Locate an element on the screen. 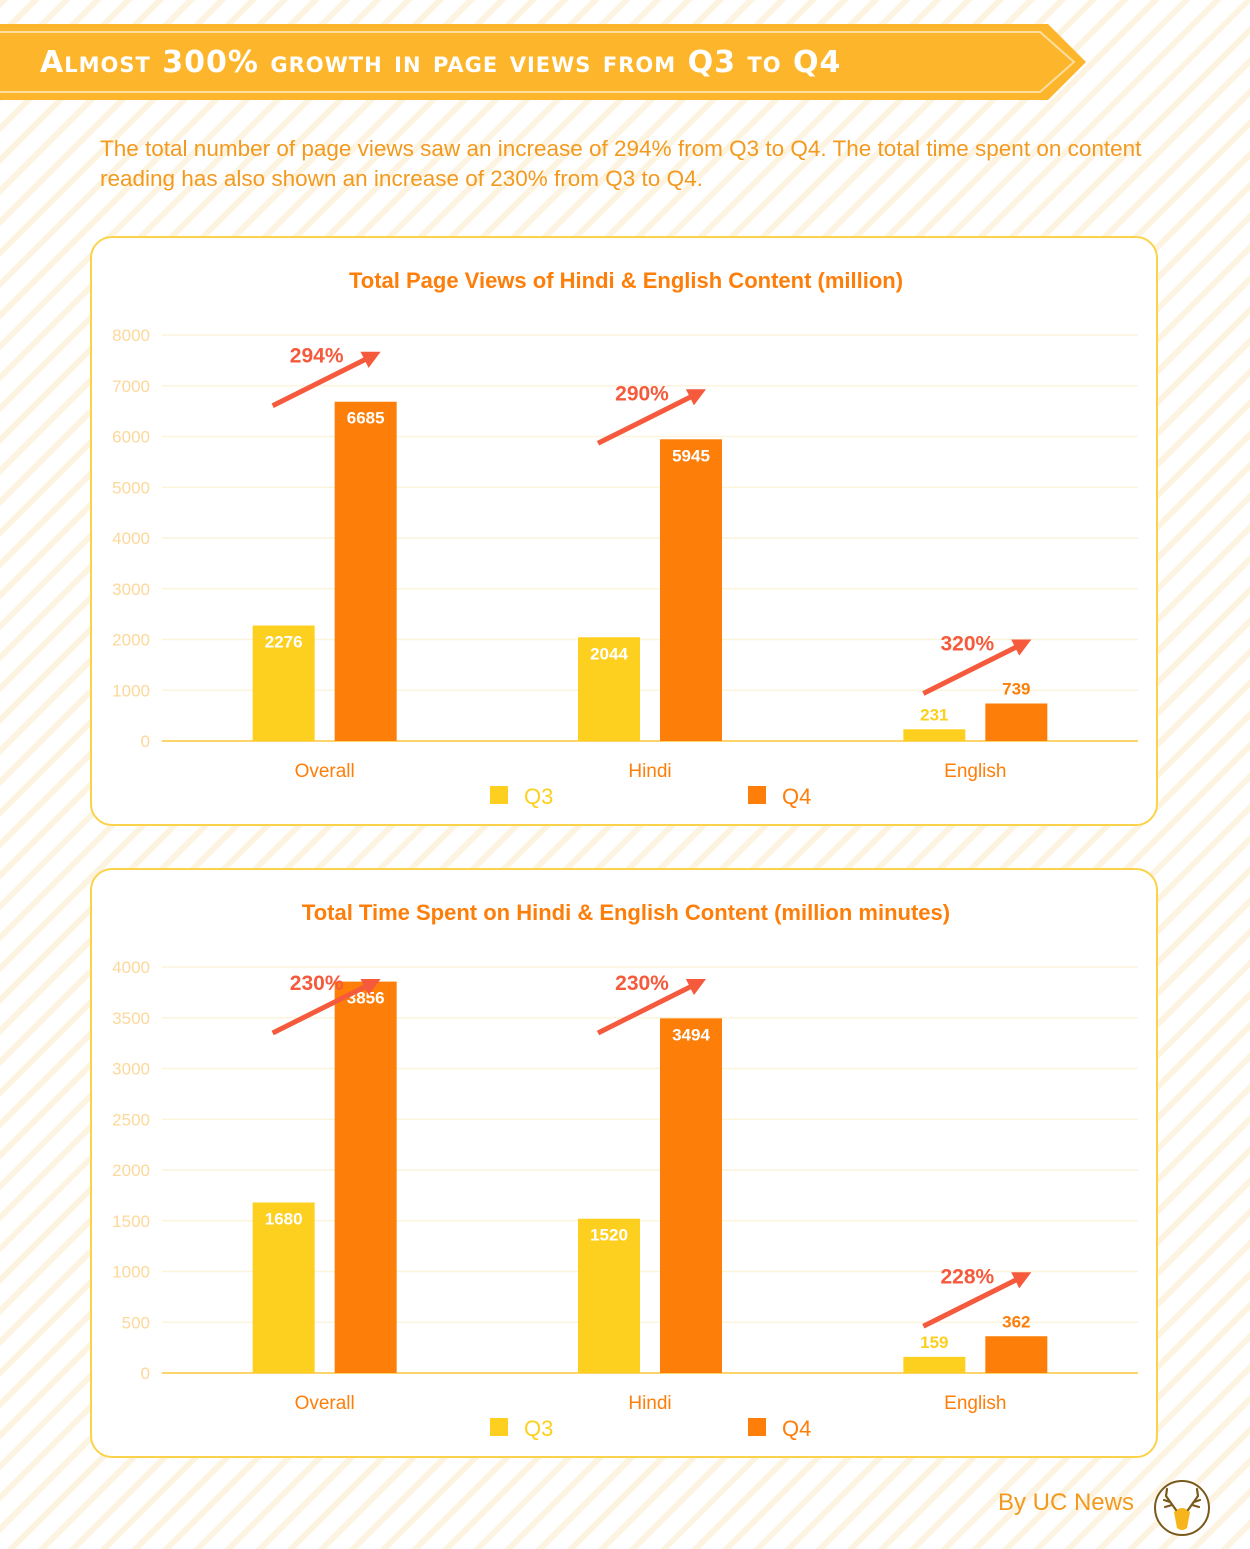 Image resolution: width=1250 pixels, height=1549 pixels. y-tick-label: 3500 is located at coordinates (131, 1018).